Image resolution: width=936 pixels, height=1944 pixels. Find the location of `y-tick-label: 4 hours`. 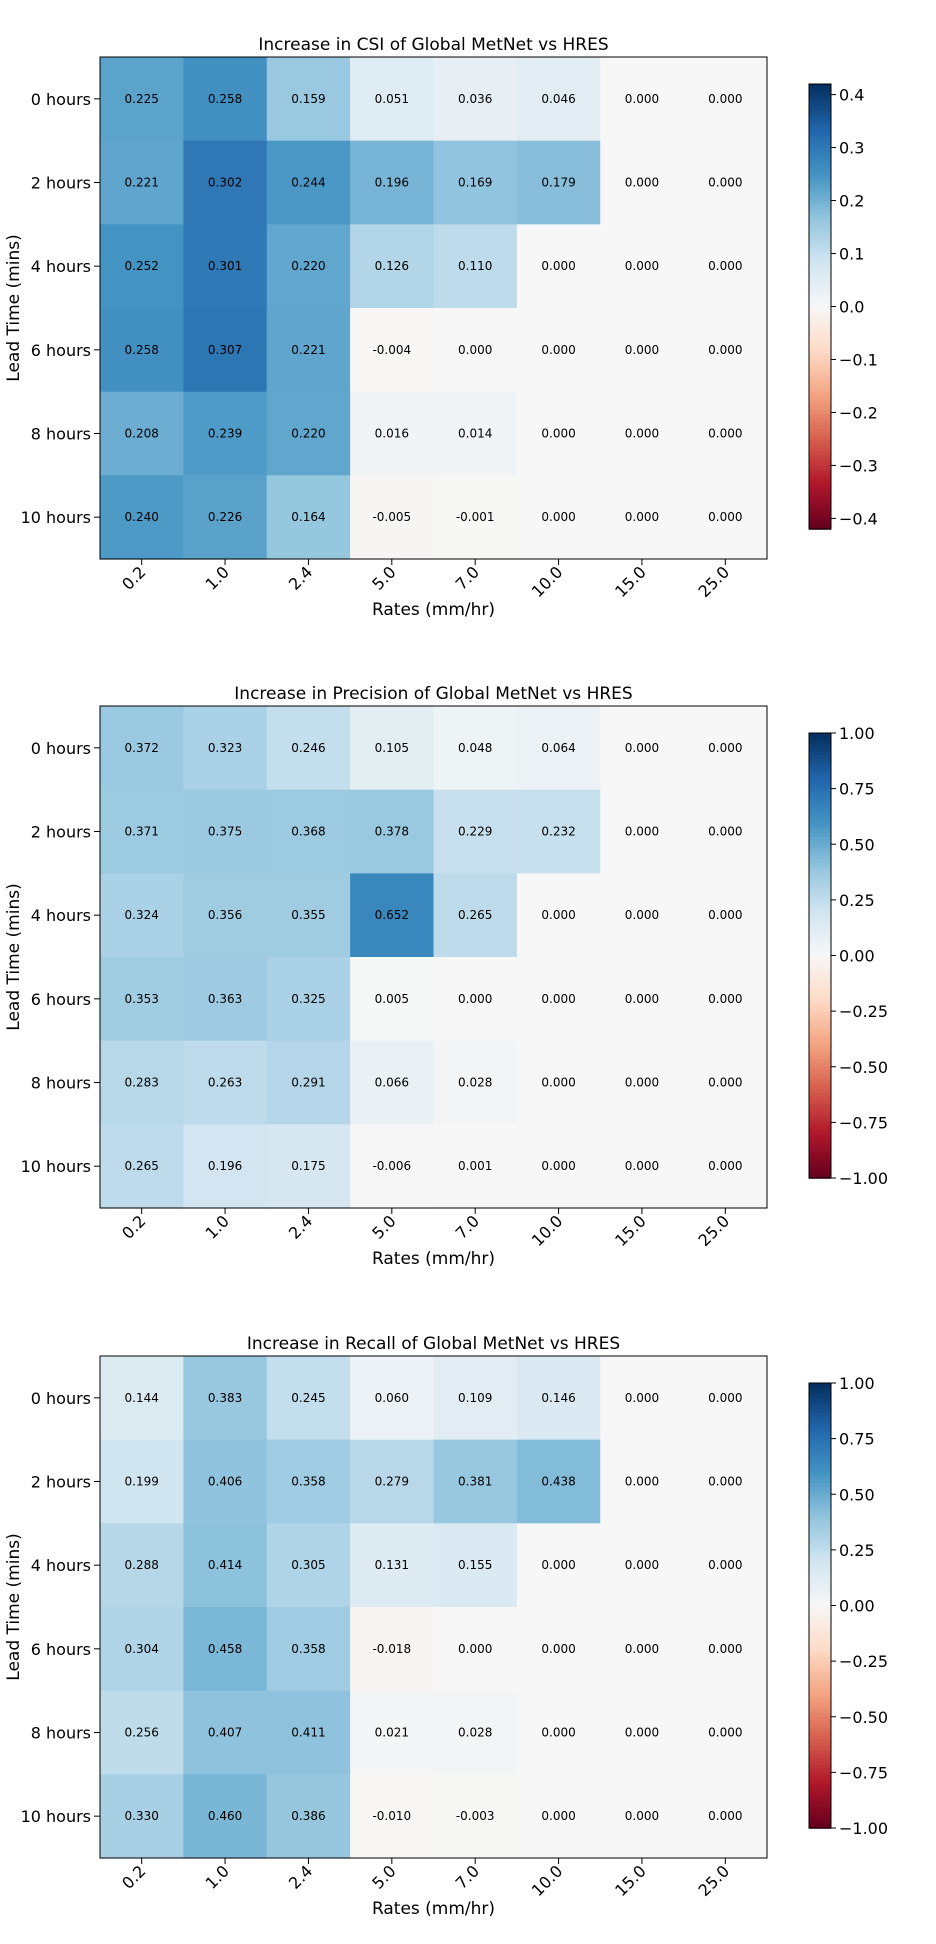

y-tick-label: 4 hours is located at coordinates (61, 266).